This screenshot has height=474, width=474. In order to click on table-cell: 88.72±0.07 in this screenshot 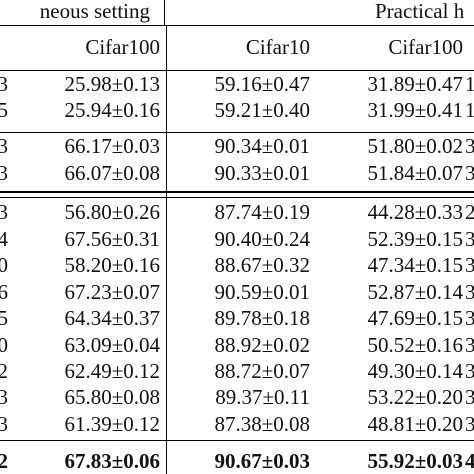, I will do `click(262, 371)`.